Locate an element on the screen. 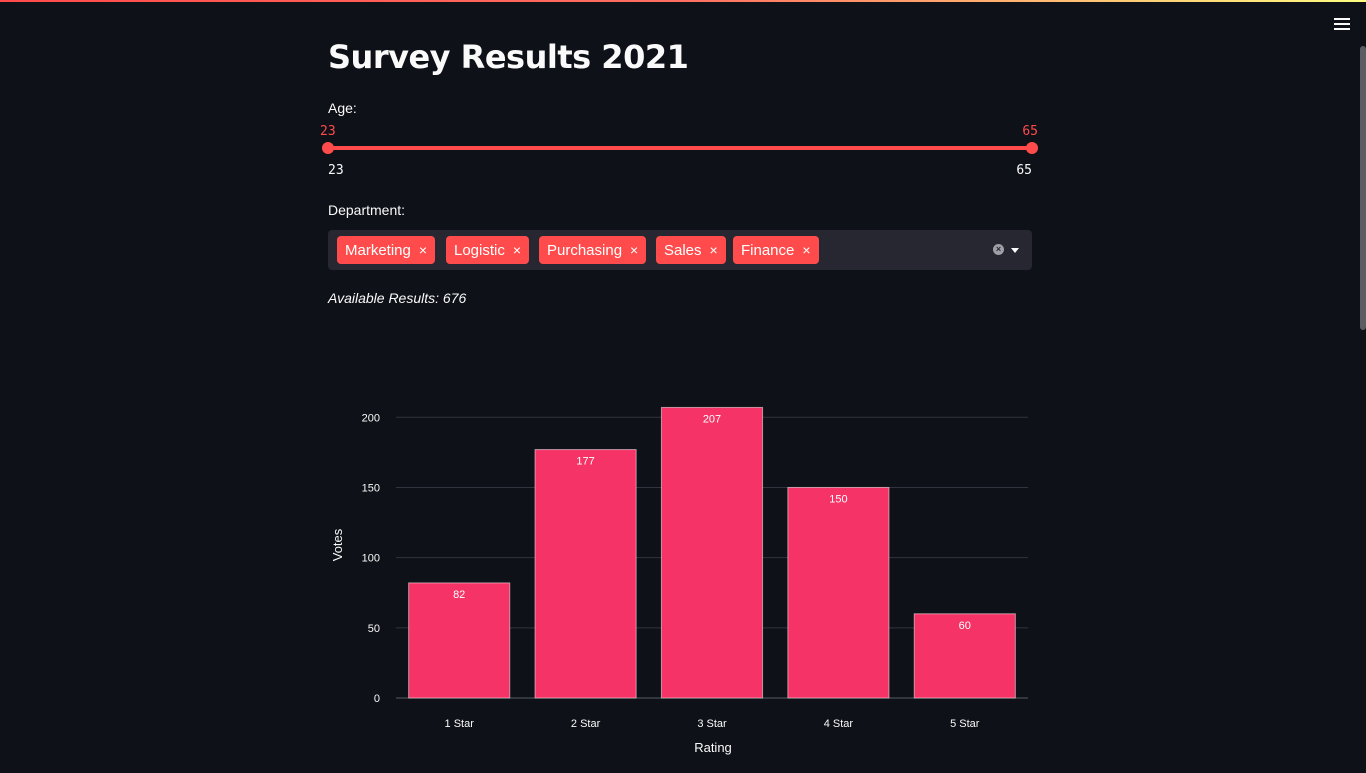  bar-value-label: 177 is located at coordinates (585, 462).